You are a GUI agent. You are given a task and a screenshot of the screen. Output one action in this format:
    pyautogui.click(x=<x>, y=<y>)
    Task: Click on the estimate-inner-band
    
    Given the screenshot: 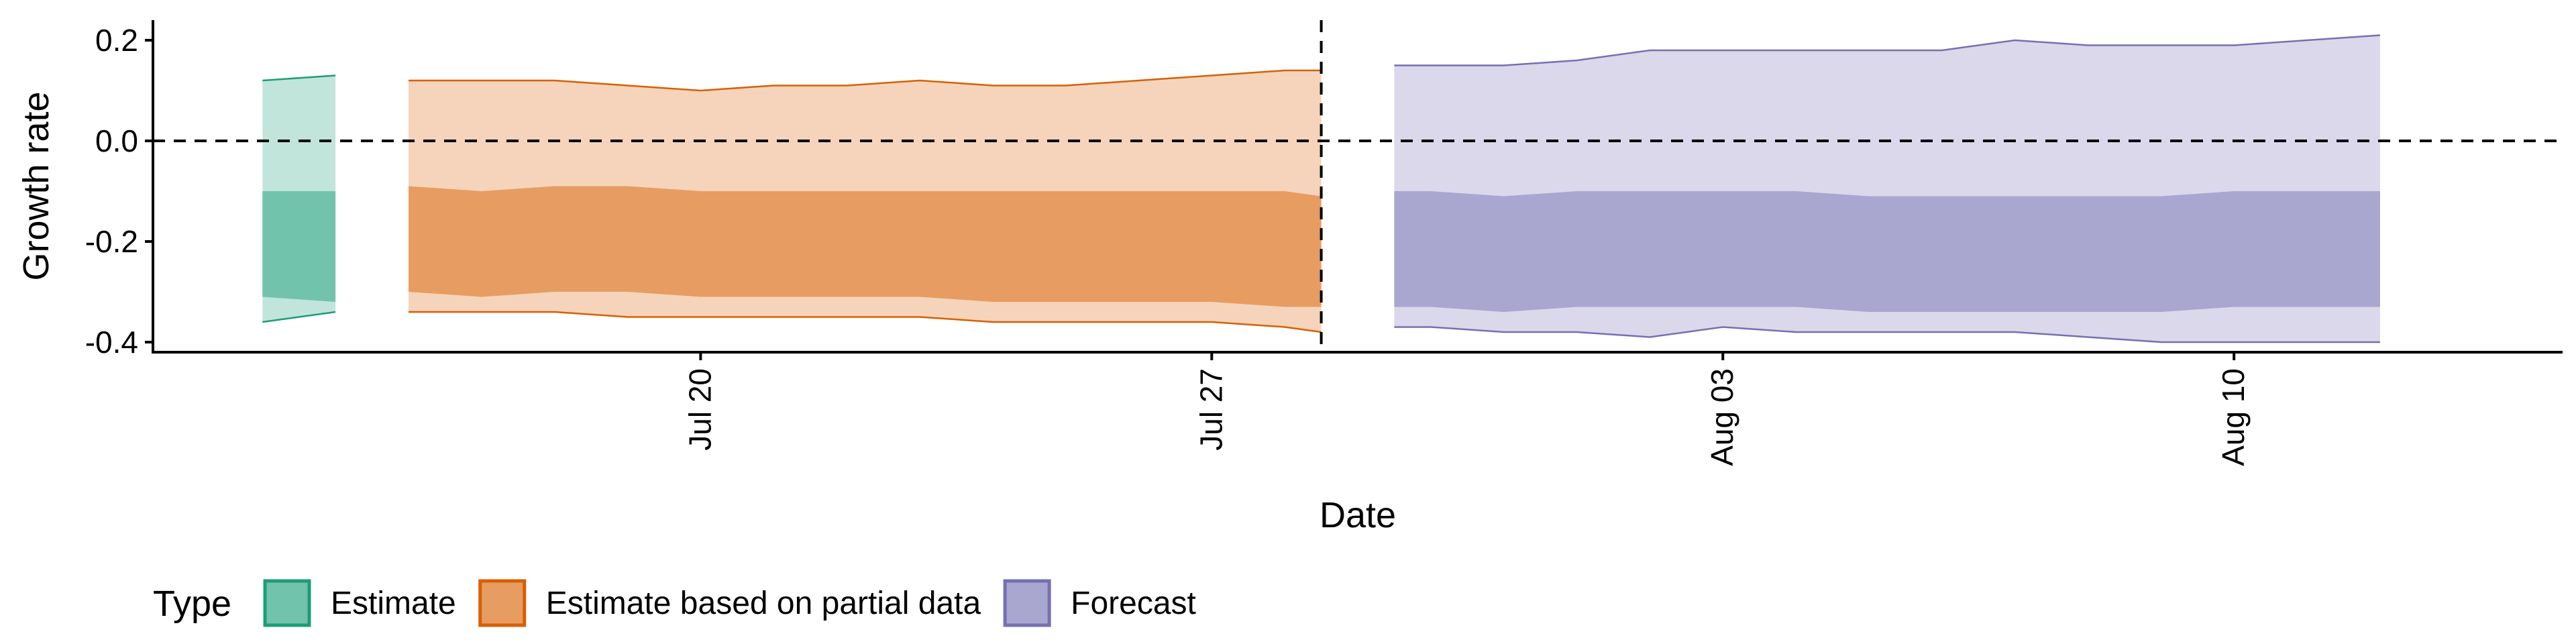 What is the action you would take?
    pyautogui.click(x=299, y=246)
    